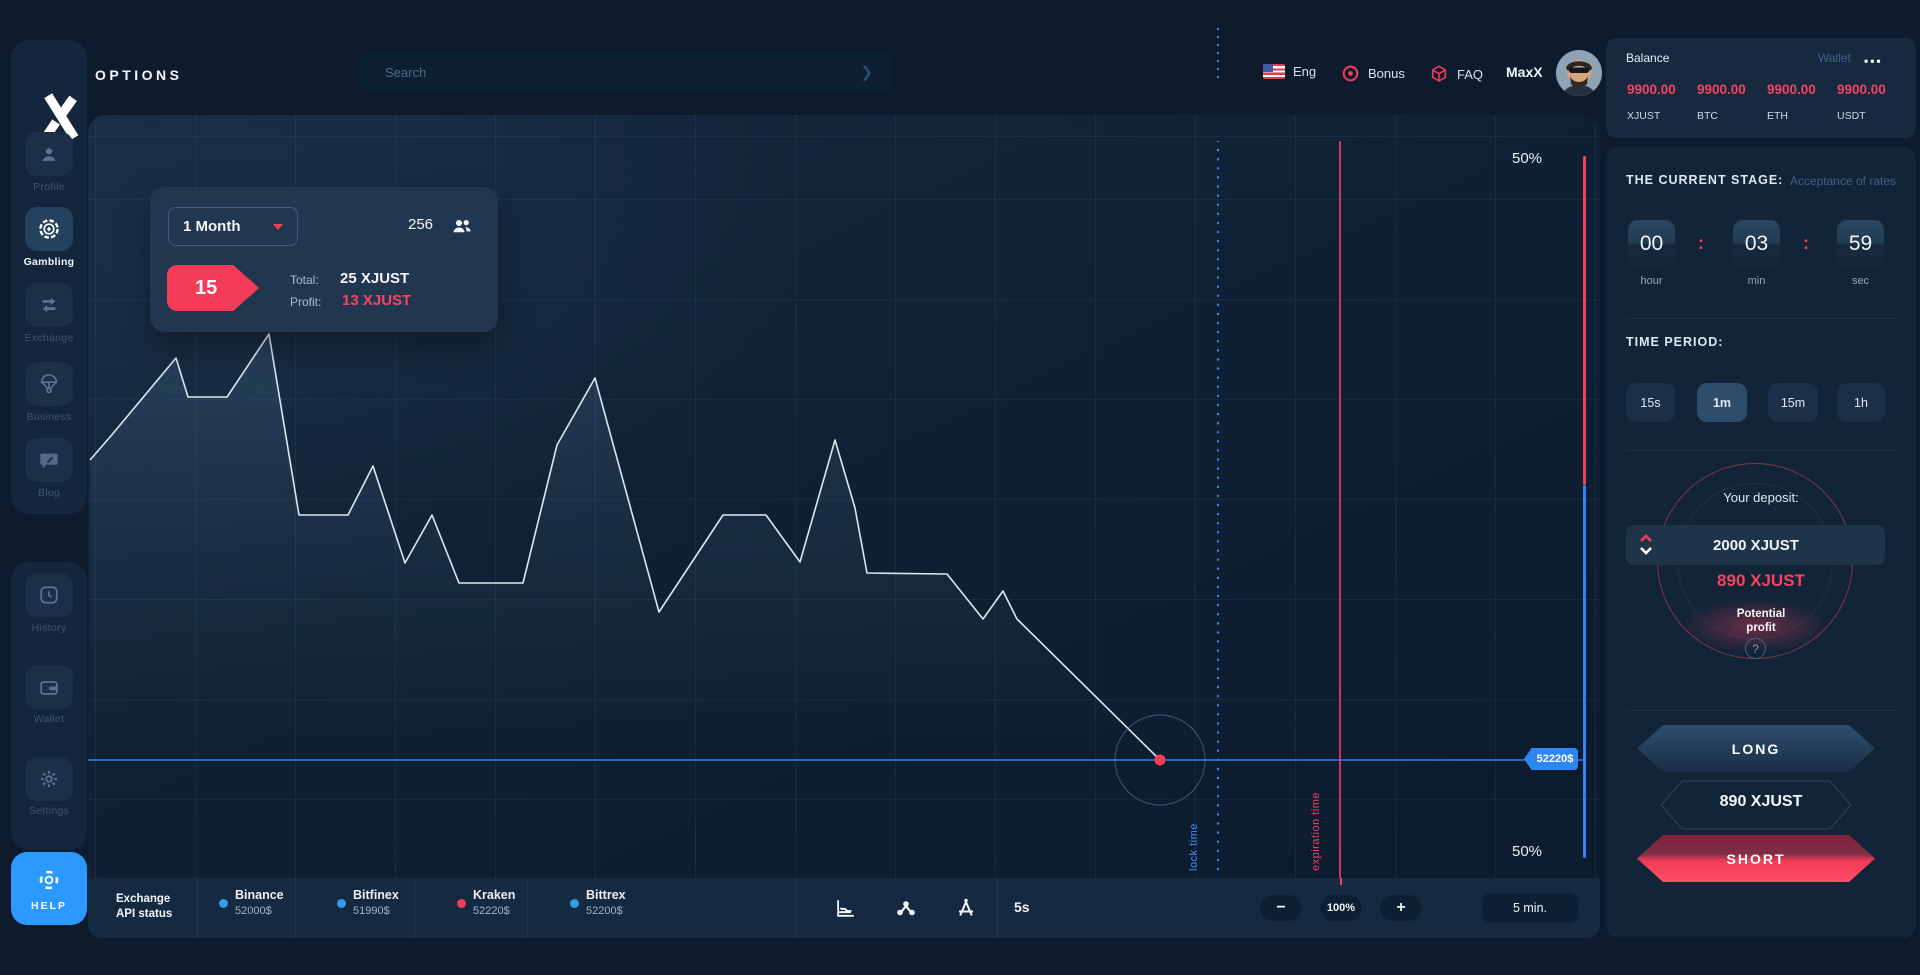 The image size is (1920, 975). I want to click on interval-5s-button: 5s, so click(1022, 907).